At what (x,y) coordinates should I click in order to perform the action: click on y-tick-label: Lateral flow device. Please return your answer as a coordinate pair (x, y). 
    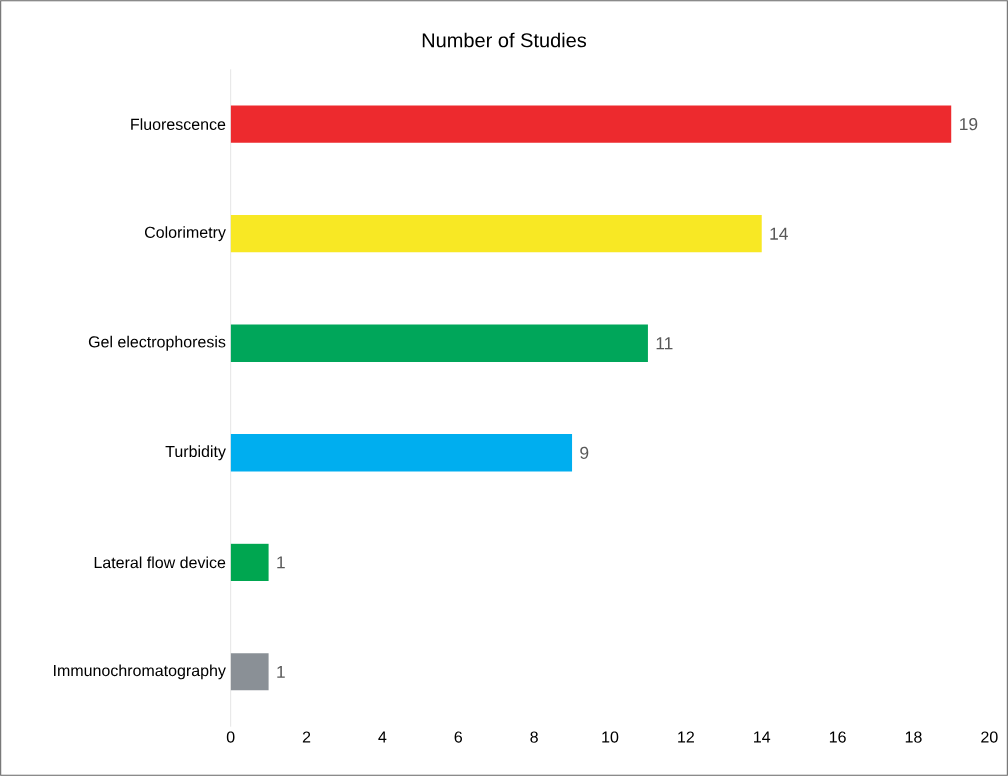
    Looking at the image, I should click on (160, 562).